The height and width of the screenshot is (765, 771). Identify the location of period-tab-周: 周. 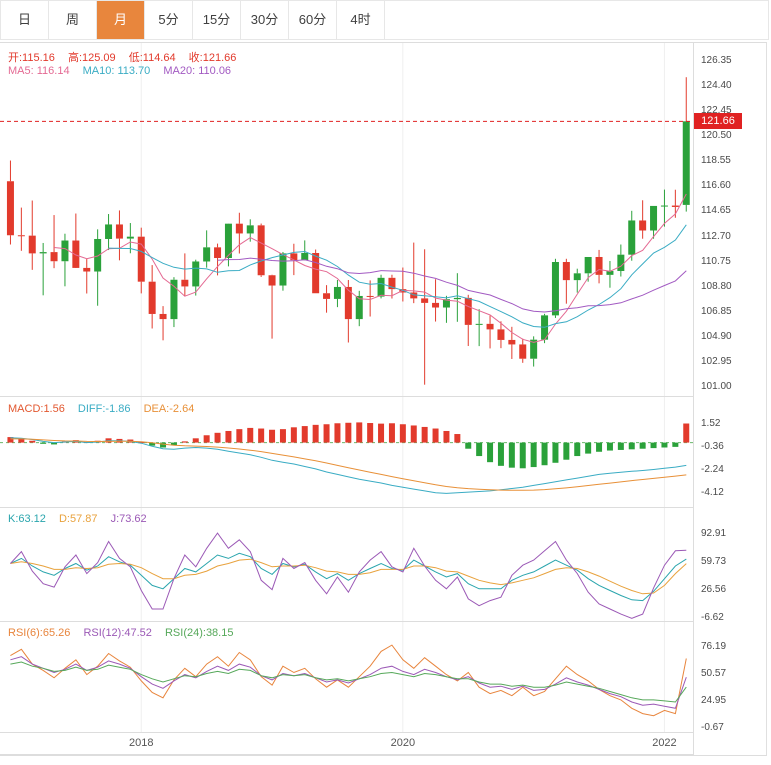
(73, 20).